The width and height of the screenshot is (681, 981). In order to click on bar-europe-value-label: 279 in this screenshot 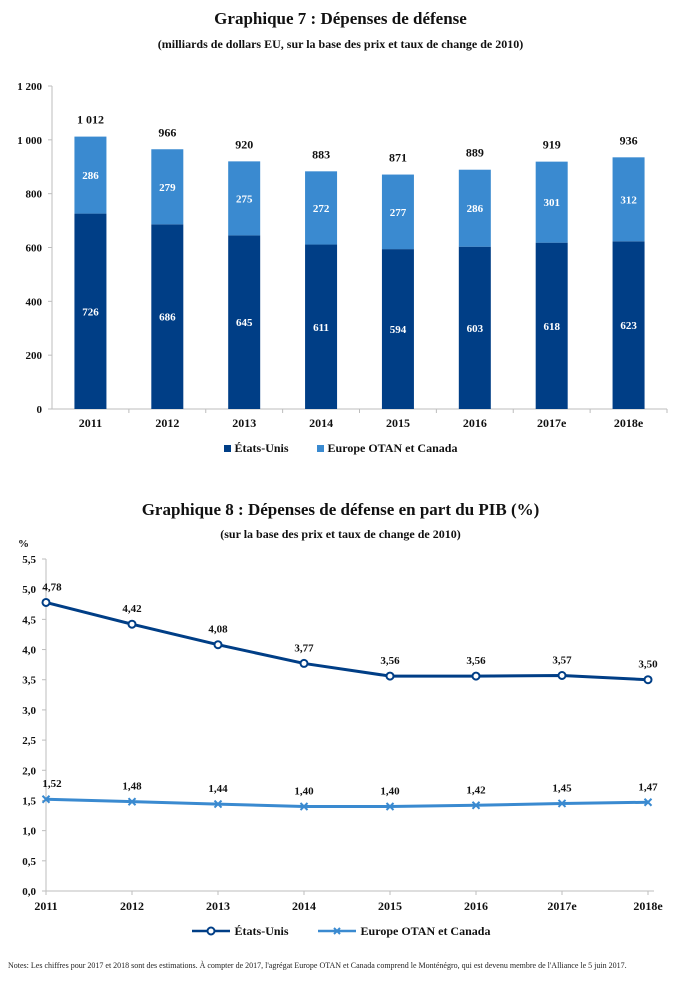, I will do `click(167, 188)`.